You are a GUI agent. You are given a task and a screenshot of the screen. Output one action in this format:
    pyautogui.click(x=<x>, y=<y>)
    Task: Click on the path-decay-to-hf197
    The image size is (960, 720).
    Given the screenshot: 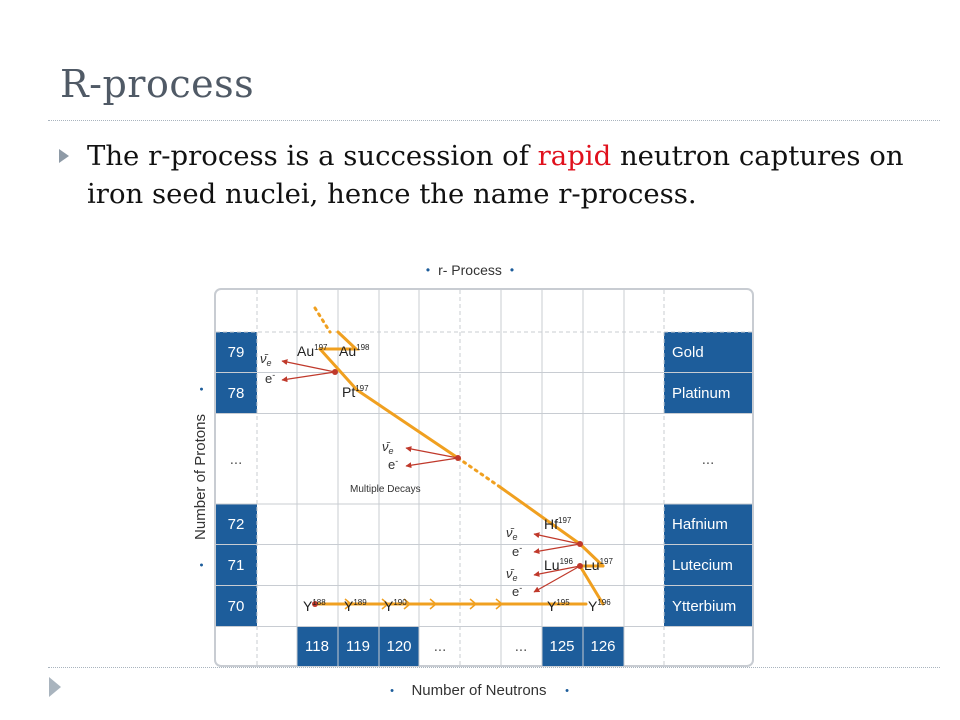 What is the action you would take?
    pyautogui.click(x=540, y=515)
    